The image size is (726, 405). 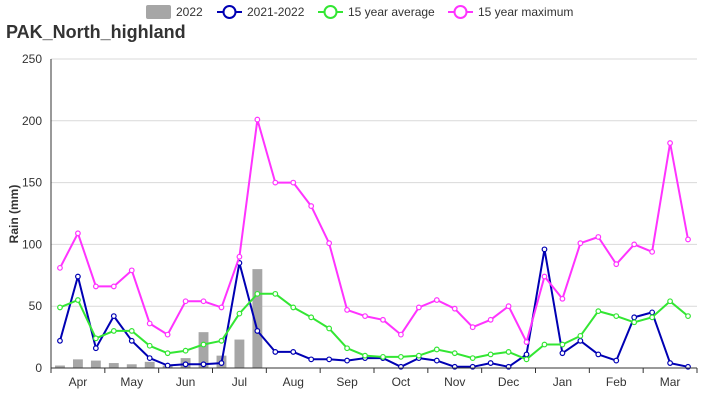 What do you see at coordinates (239, 382) in the screenshot?
I see `x-tick-label: Jul` at bounding box center [239, 382].